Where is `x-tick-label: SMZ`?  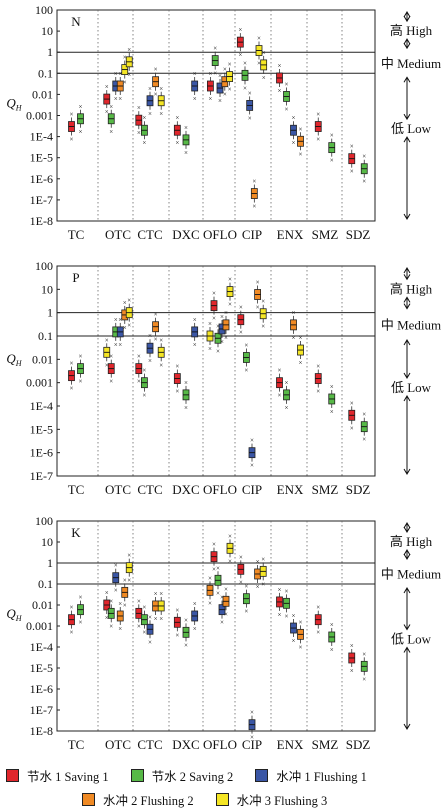 x-tick-label: SMZ is located at coordinates (325, 744).